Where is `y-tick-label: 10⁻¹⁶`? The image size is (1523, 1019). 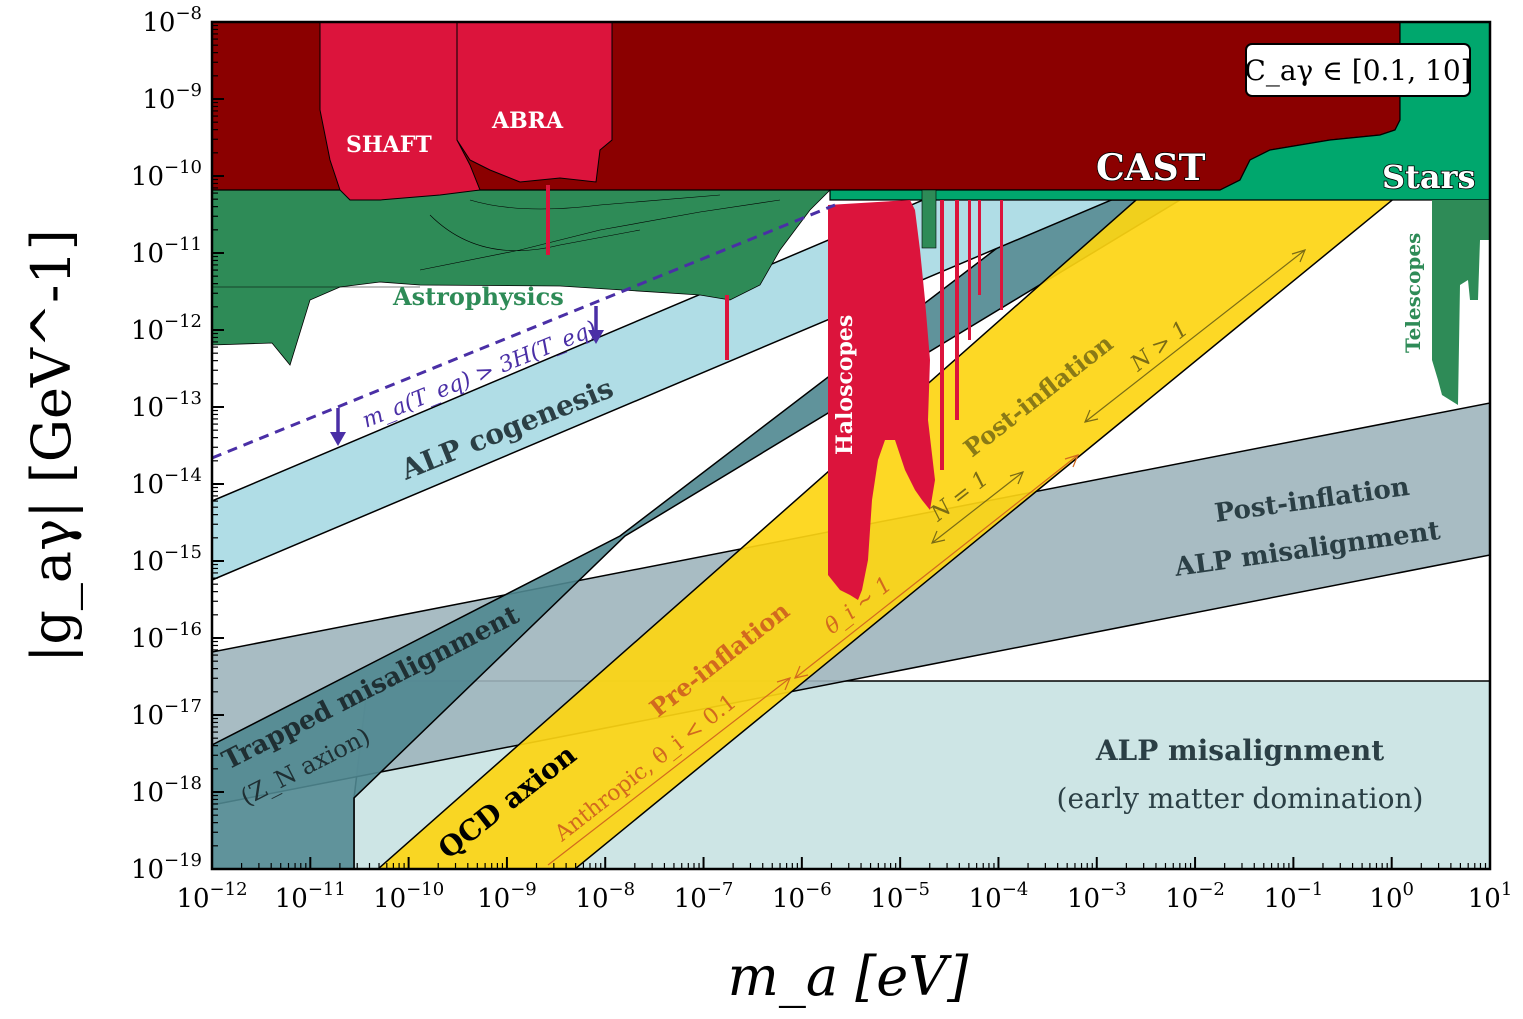
y-tick-label: 10⁻¹⁶ is located at coordinates (166, 636).